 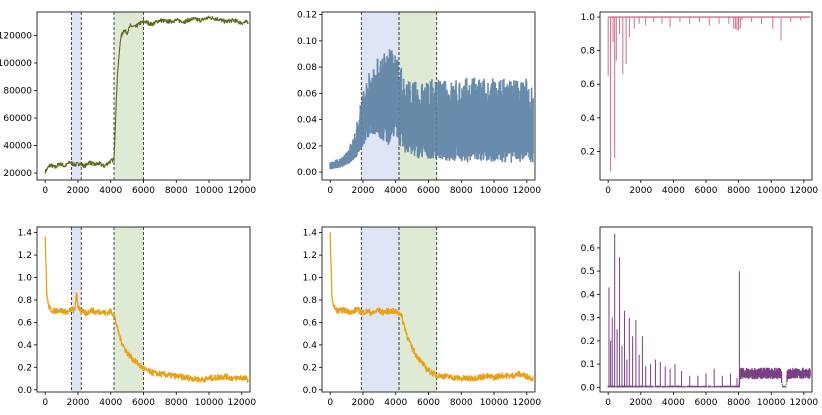 I want to click on y-tick-label: 80000, so click(x=17, y=91).